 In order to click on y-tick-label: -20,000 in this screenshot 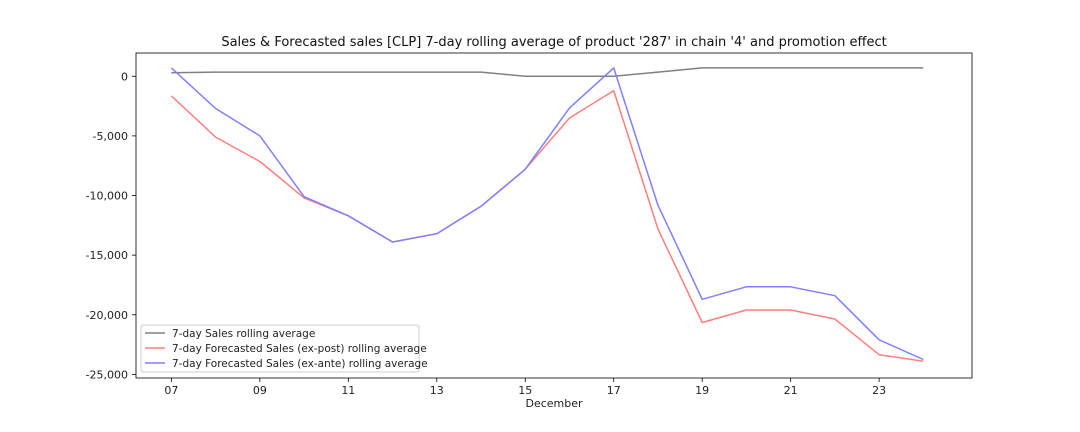, I will do `click(107, 315)`.